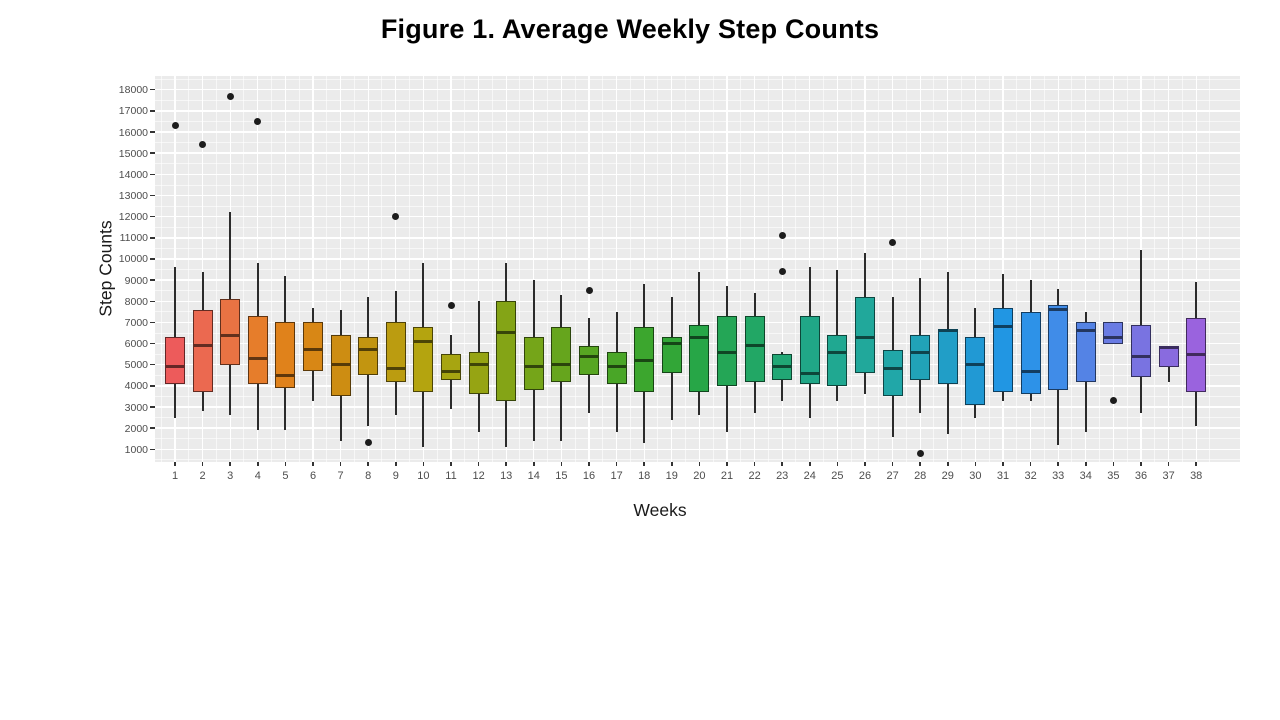 This screenshot has width=1280, height=720. I want to click on x-tick-label: 34, so click(1085, 476).